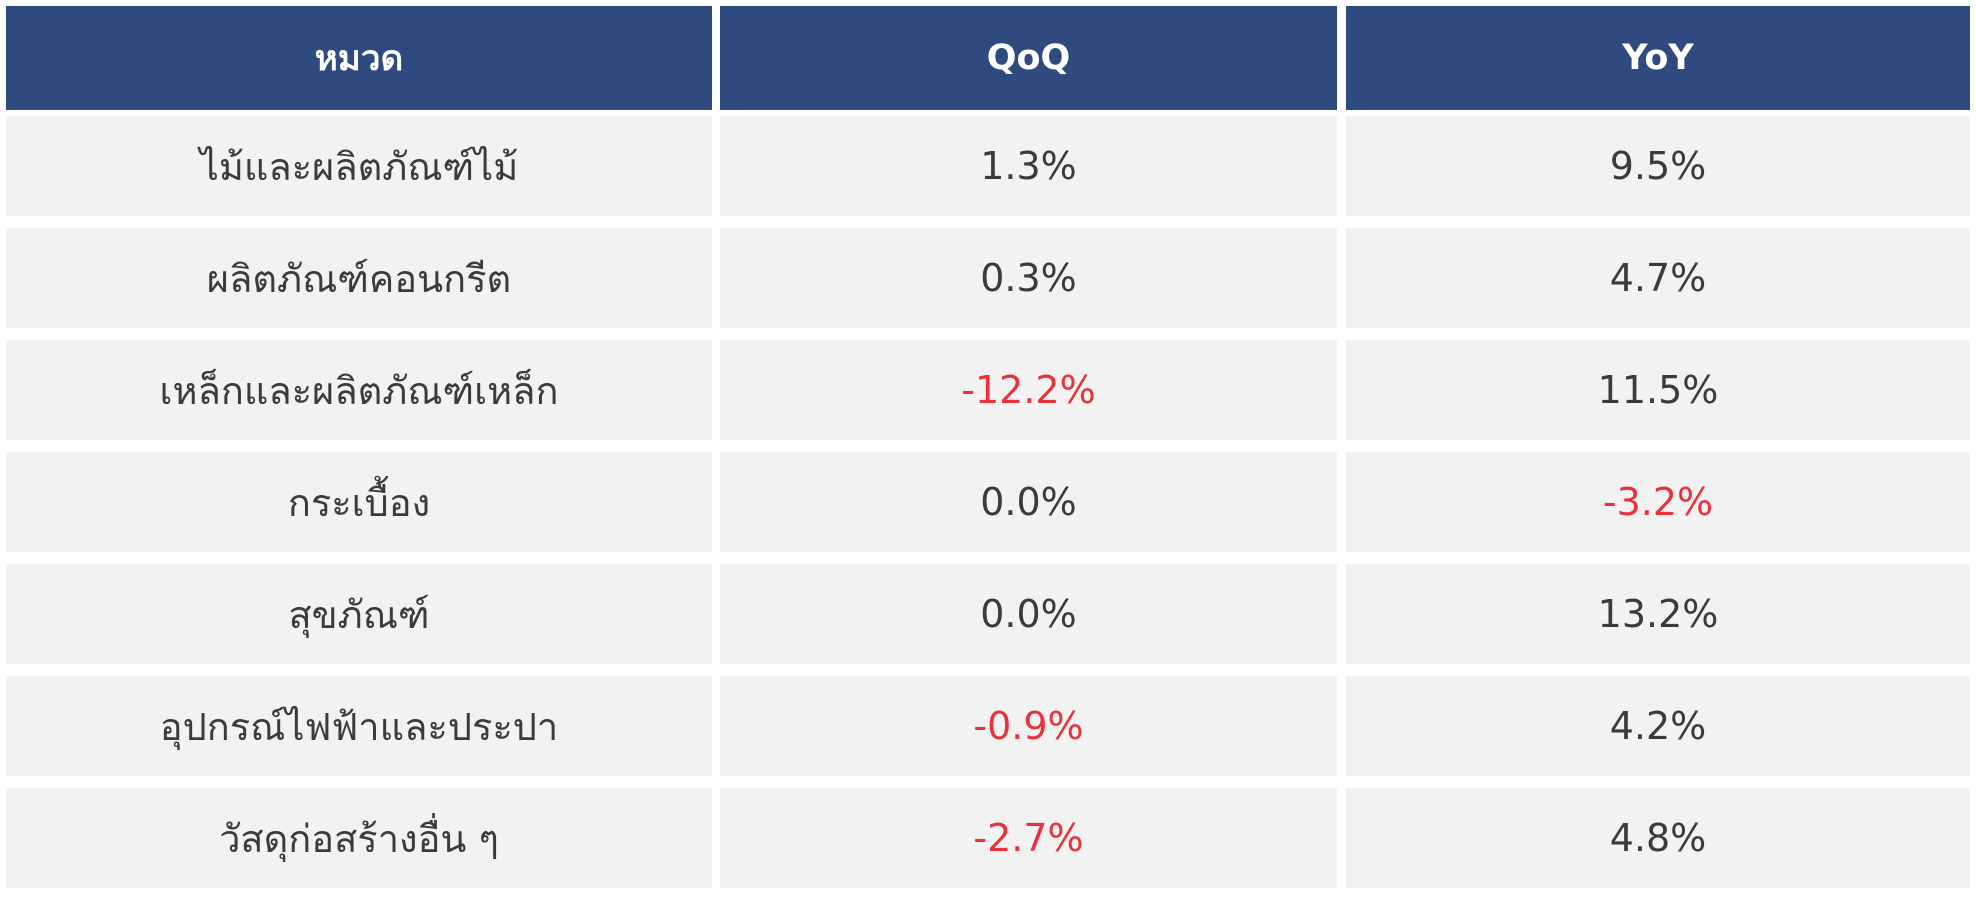 The width and height of the screenshot is (1976, 906). Describe the element at coordinates (359, 502) in the screenshot. I see `category-cell: กระเบื้อง` at that location.